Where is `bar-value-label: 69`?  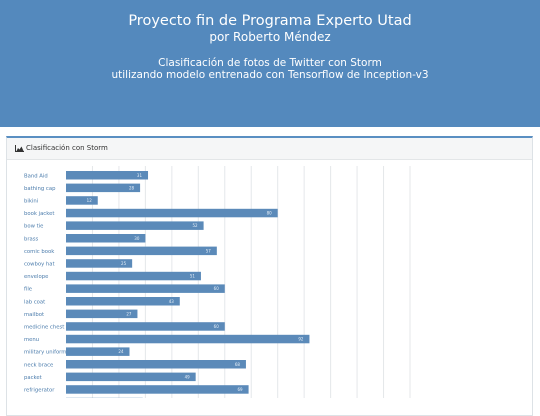 bar-value-label: 69 is located at coordinates (240, 389).